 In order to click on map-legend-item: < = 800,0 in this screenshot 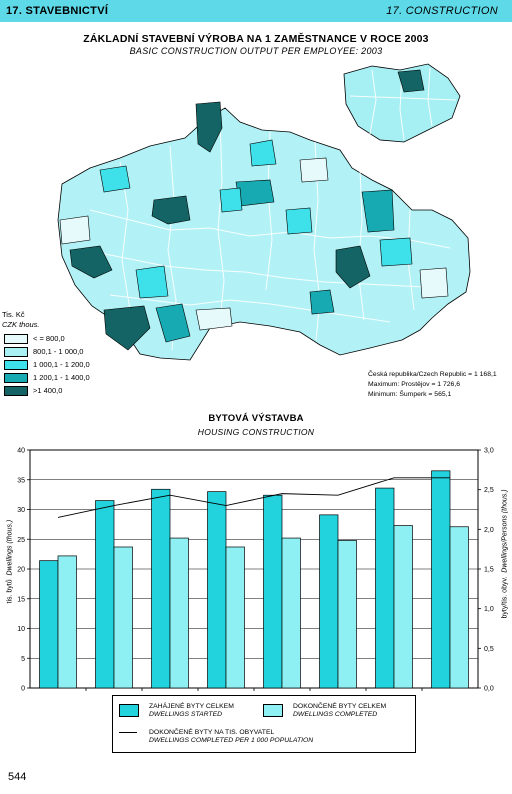, I will do `click(84, 339)`.